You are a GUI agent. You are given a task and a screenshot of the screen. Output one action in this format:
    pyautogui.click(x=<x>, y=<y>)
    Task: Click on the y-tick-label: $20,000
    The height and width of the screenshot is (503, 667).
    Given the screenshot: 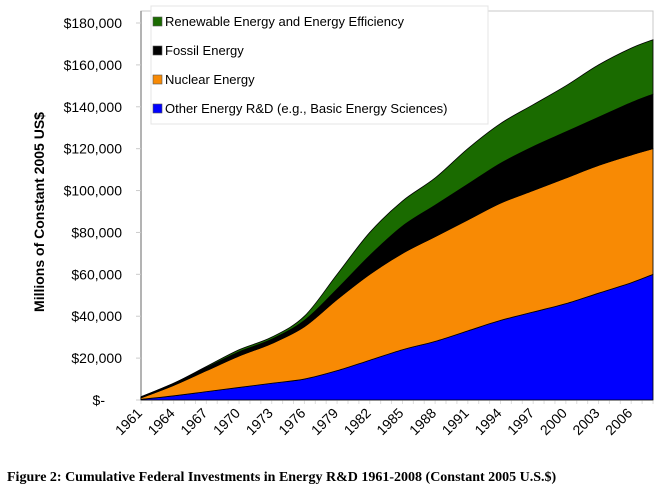 What is the action you would take?
    pyautogui.click(x=96, y=358)
    